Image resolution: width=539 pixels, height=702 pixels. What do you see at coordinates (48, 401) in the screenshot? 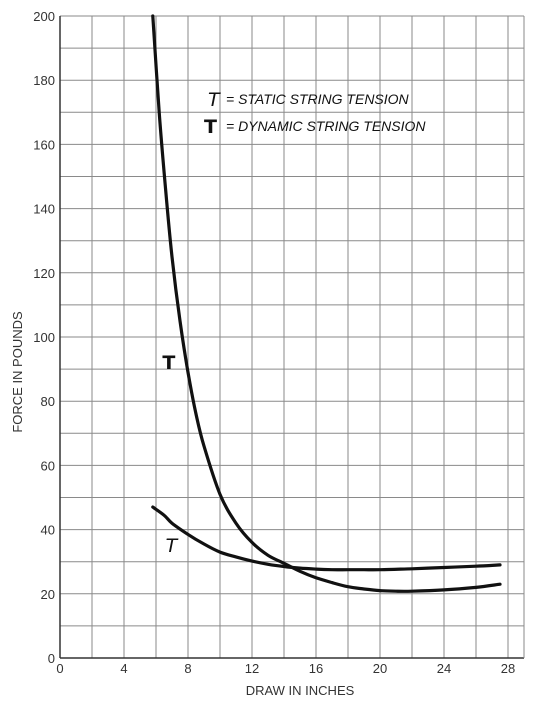
I see `y-tick-label: 80` at bounding box center [48, 401].